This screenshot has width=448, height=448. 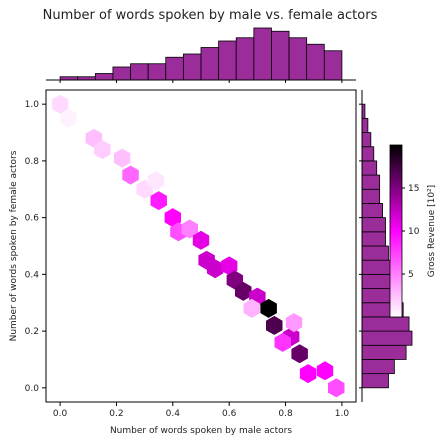 I want to click on x-tick-label: 1.0, so click(x=342, y=414).